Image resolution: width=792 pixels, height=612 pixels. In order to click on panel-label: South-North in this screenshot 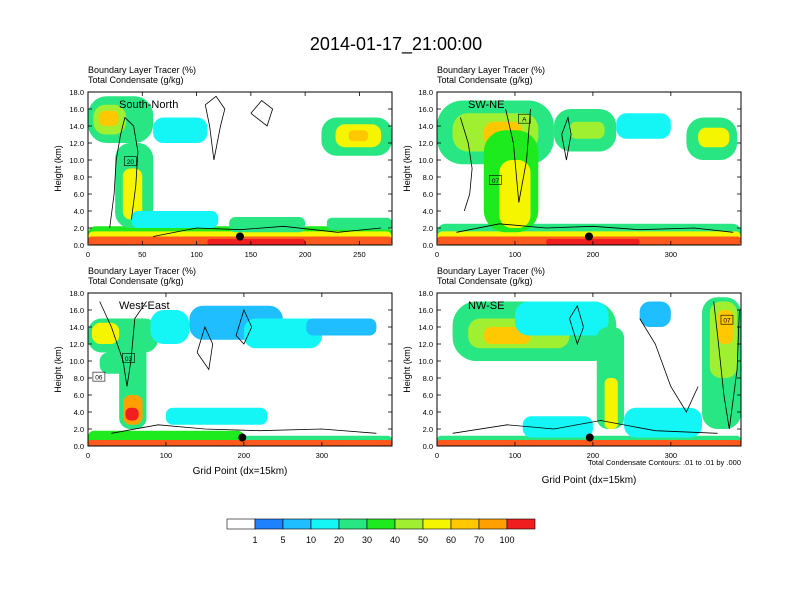, I will do `click(148, 105)`.